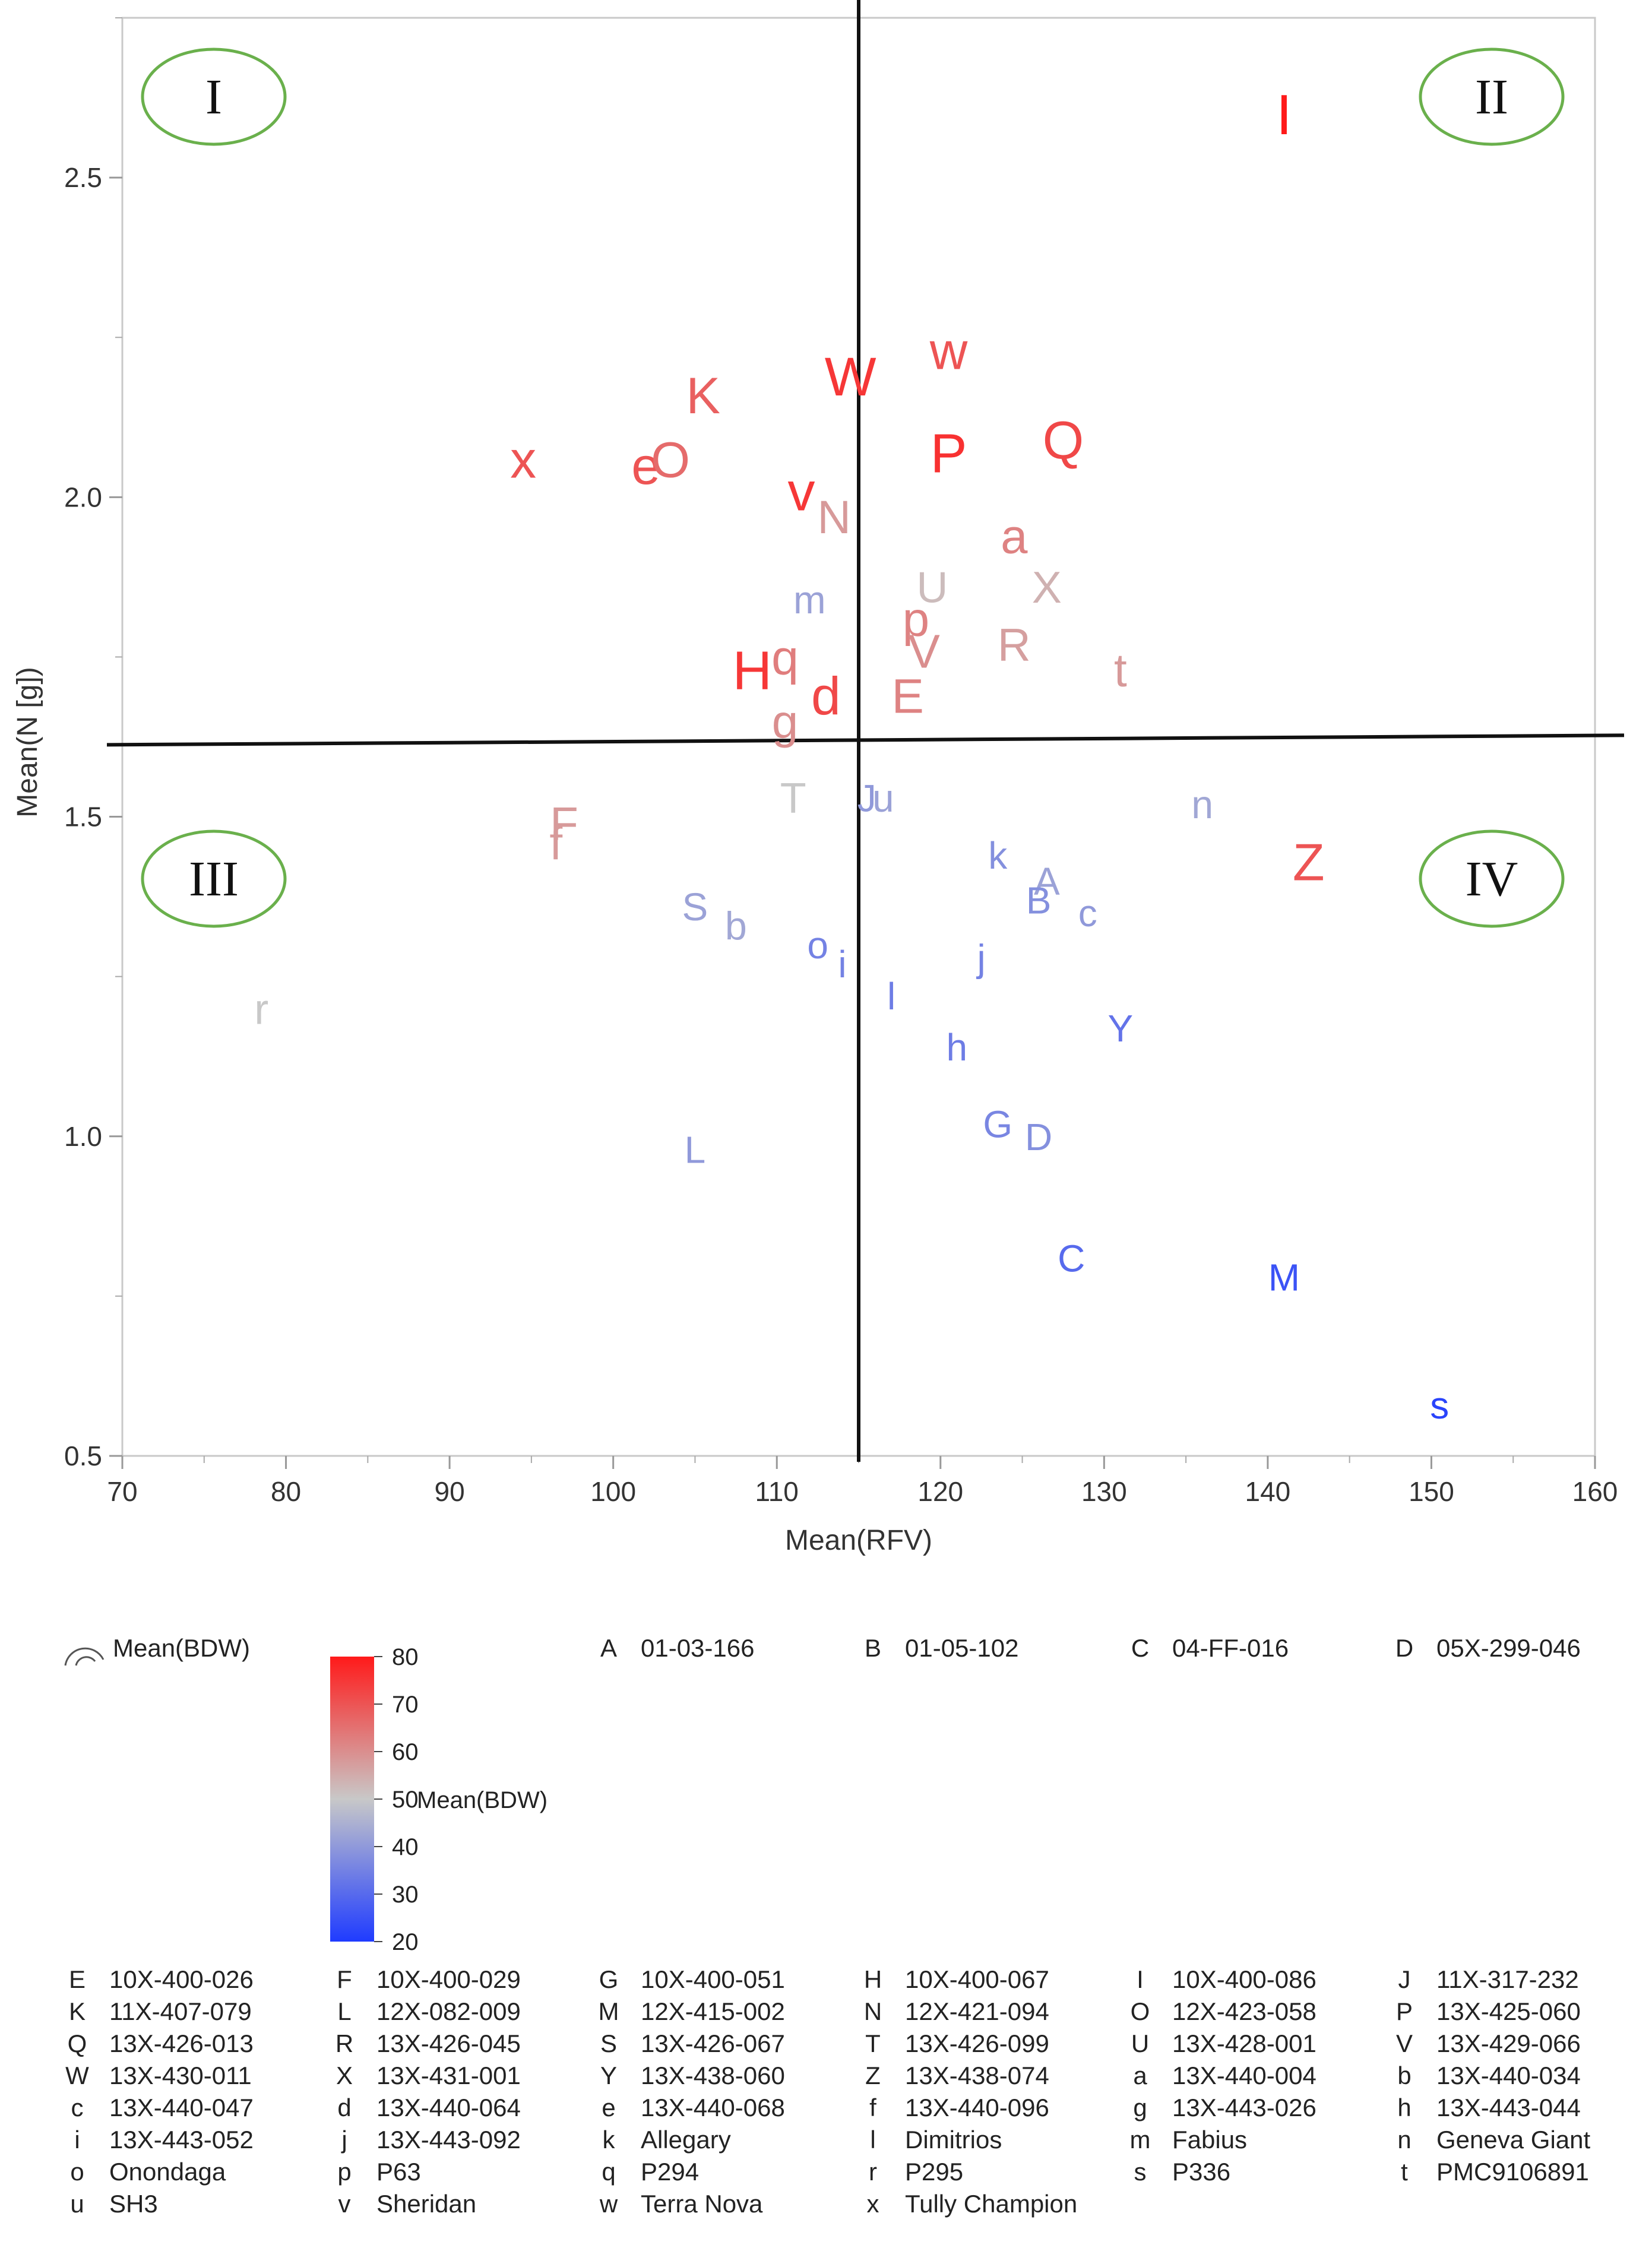  What do you see at coordinates (934, 2172) in the screenshot?
I see `legend-name: P295` at bounding box center [934, 2172].